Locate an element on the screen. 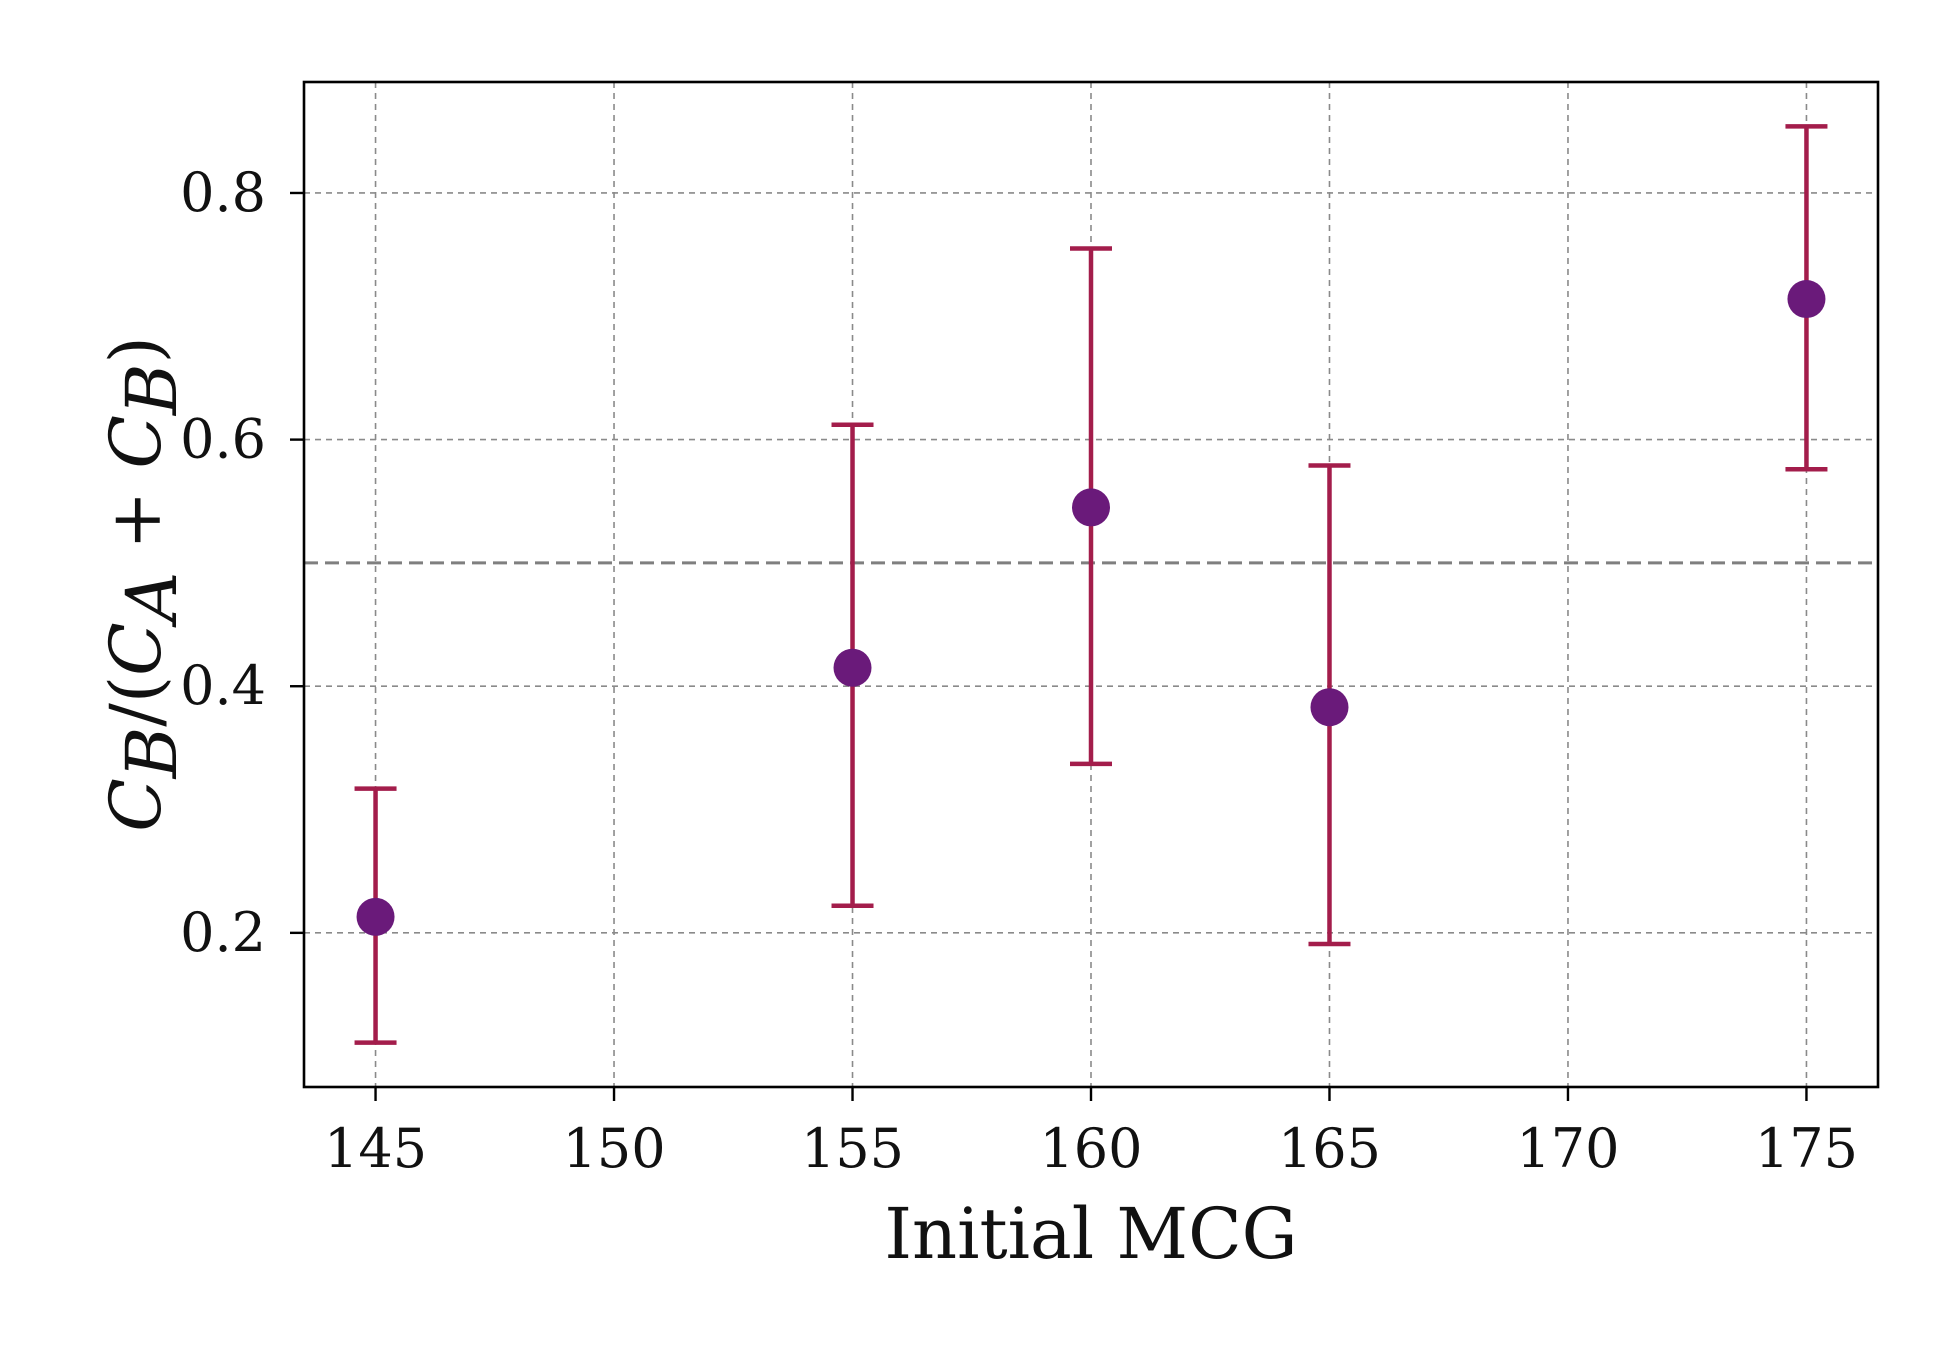 This screenshot has height=1350, width=1950. y-tick-label-1: 0.4 is located at coordinates (223, 685).